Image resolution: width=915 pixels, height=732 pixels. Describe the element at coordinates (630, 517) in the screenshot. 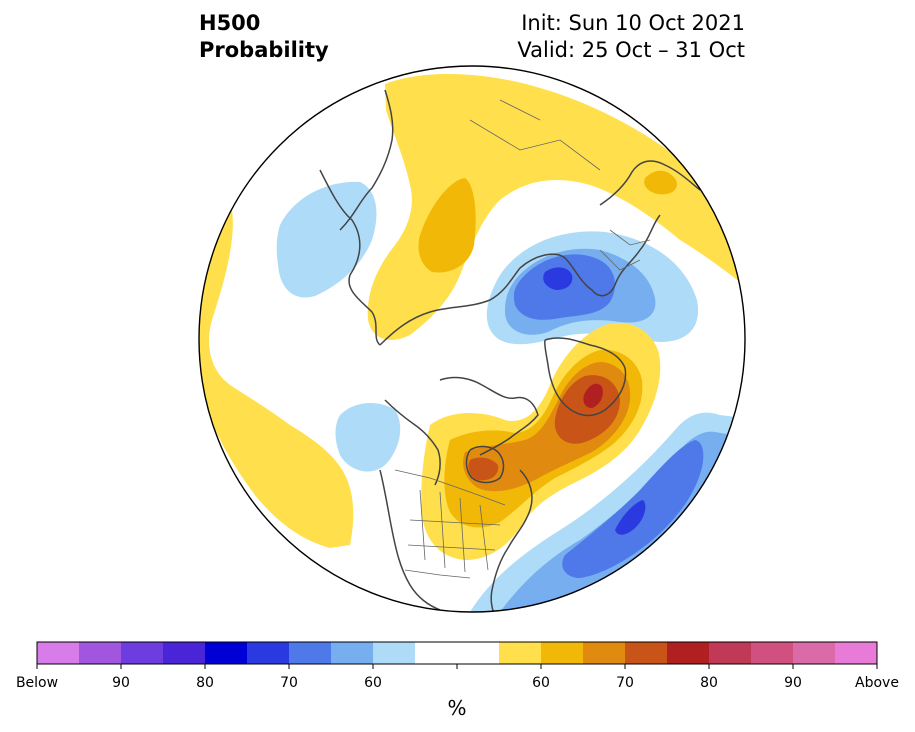

I see `below-peak-westatlantic` at that location.